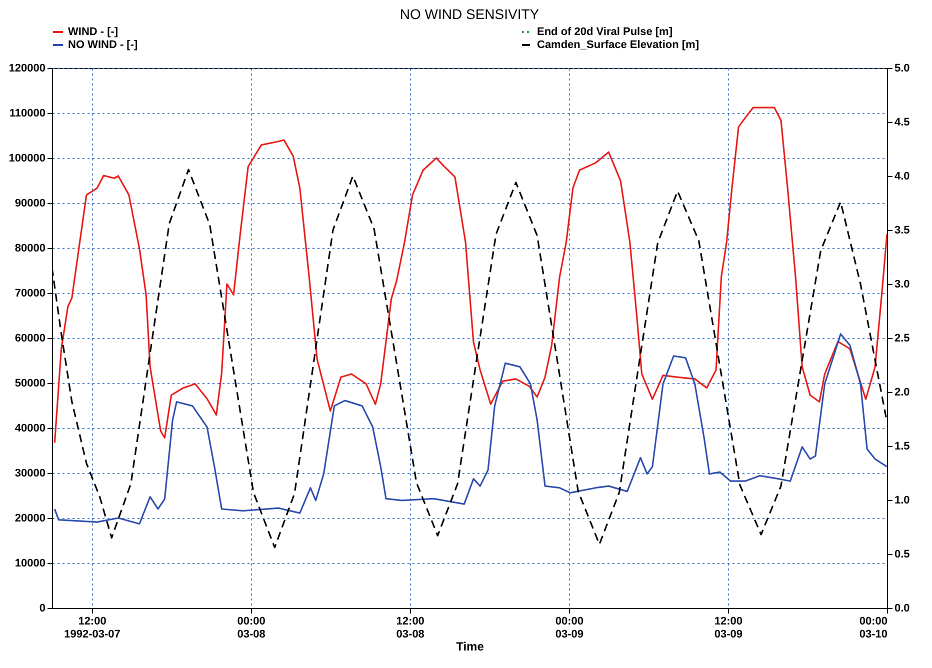 Image resolution: width=932 pixels, height=668 pixels. What do you see at coordinates (30, 248) in the screenshot?
I see `y-tick-label: 80000` at bounding box center [30, 248].